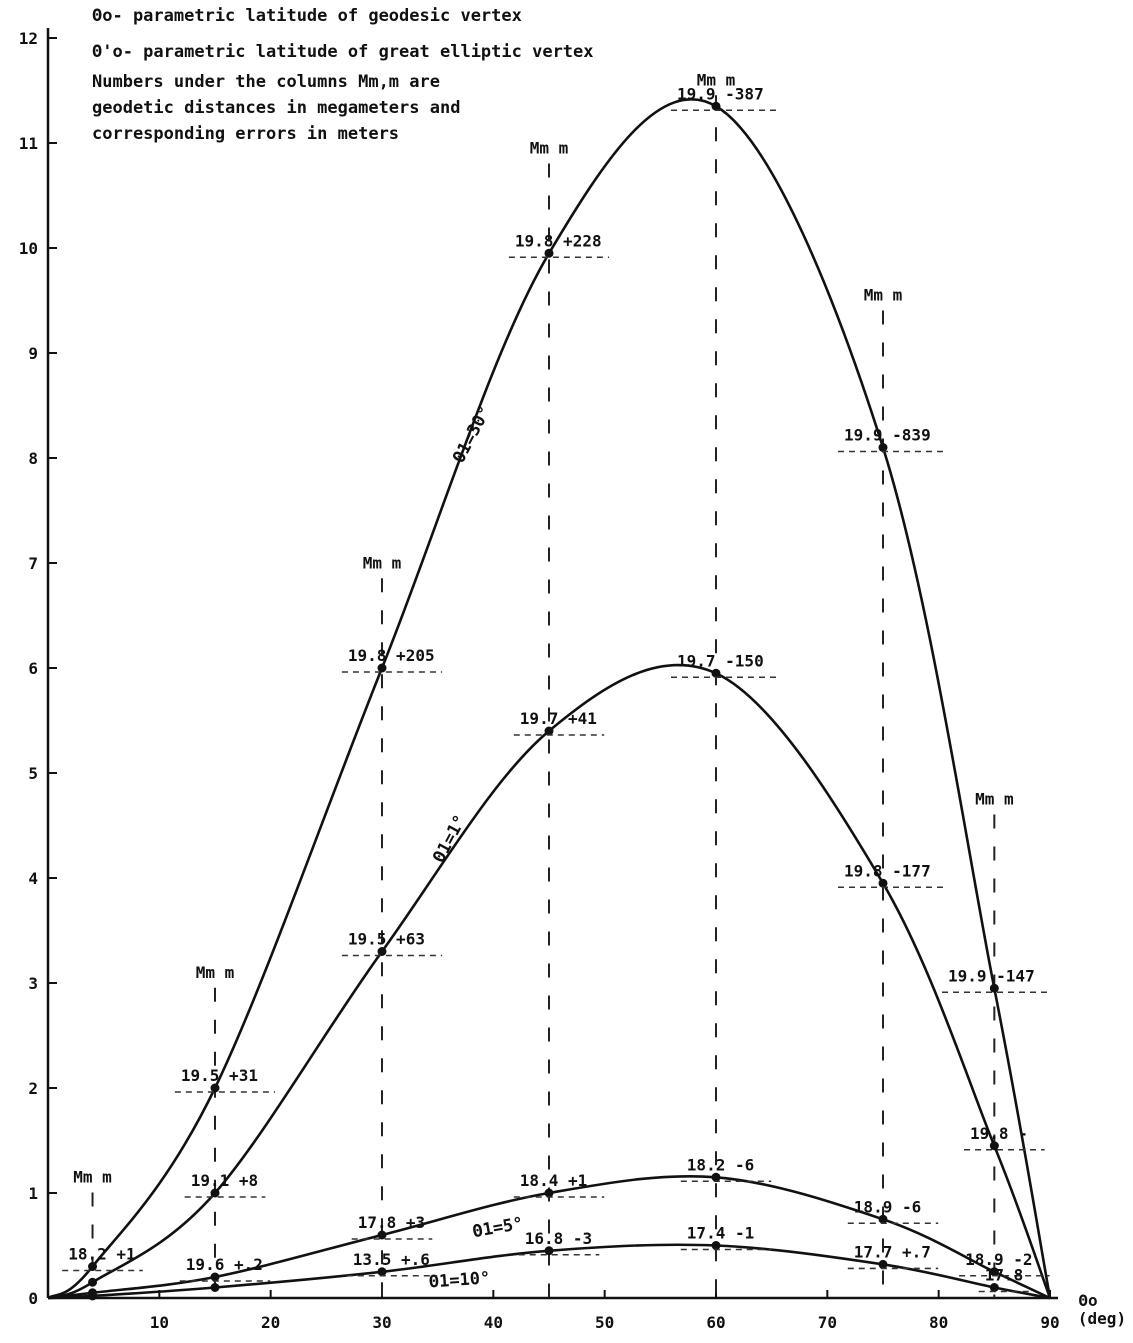 The image size is (1133, 1343). What do you see at coordinates (391, 1259) in the screenshot?
I see `value-annotation: 13.5 +.6` at bounding box center [391, 1259].